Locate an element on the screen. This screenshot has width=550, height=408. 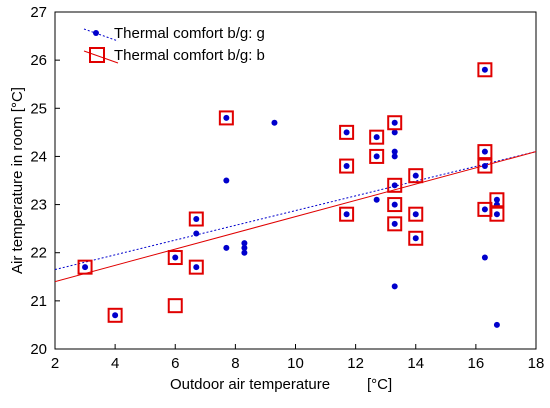
y-tick-label: 25 is located at coordinates (38, 108).